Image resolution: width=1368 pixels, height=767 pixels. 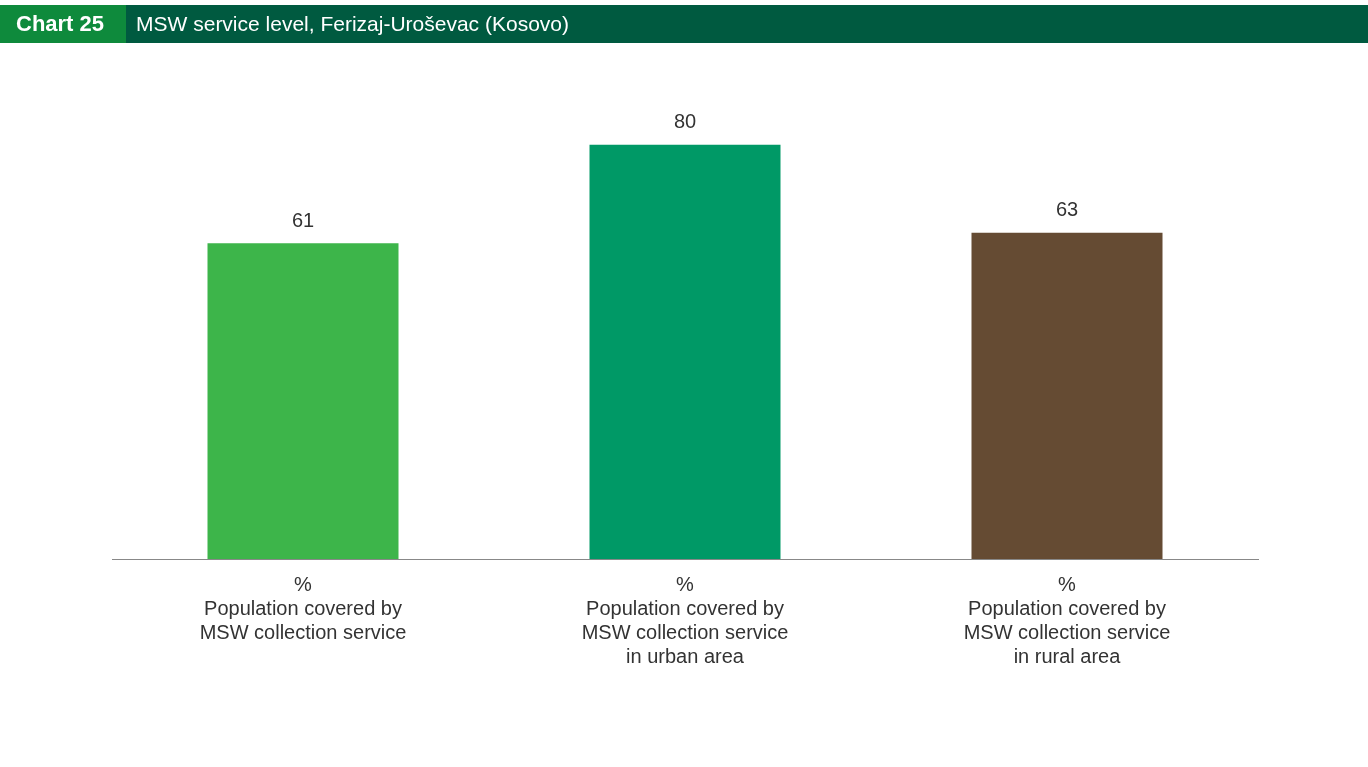 What do you see at coordinates (1067, 209) in the screenshot?
I see `data-label: 63` at bounding box center [1067, 209].